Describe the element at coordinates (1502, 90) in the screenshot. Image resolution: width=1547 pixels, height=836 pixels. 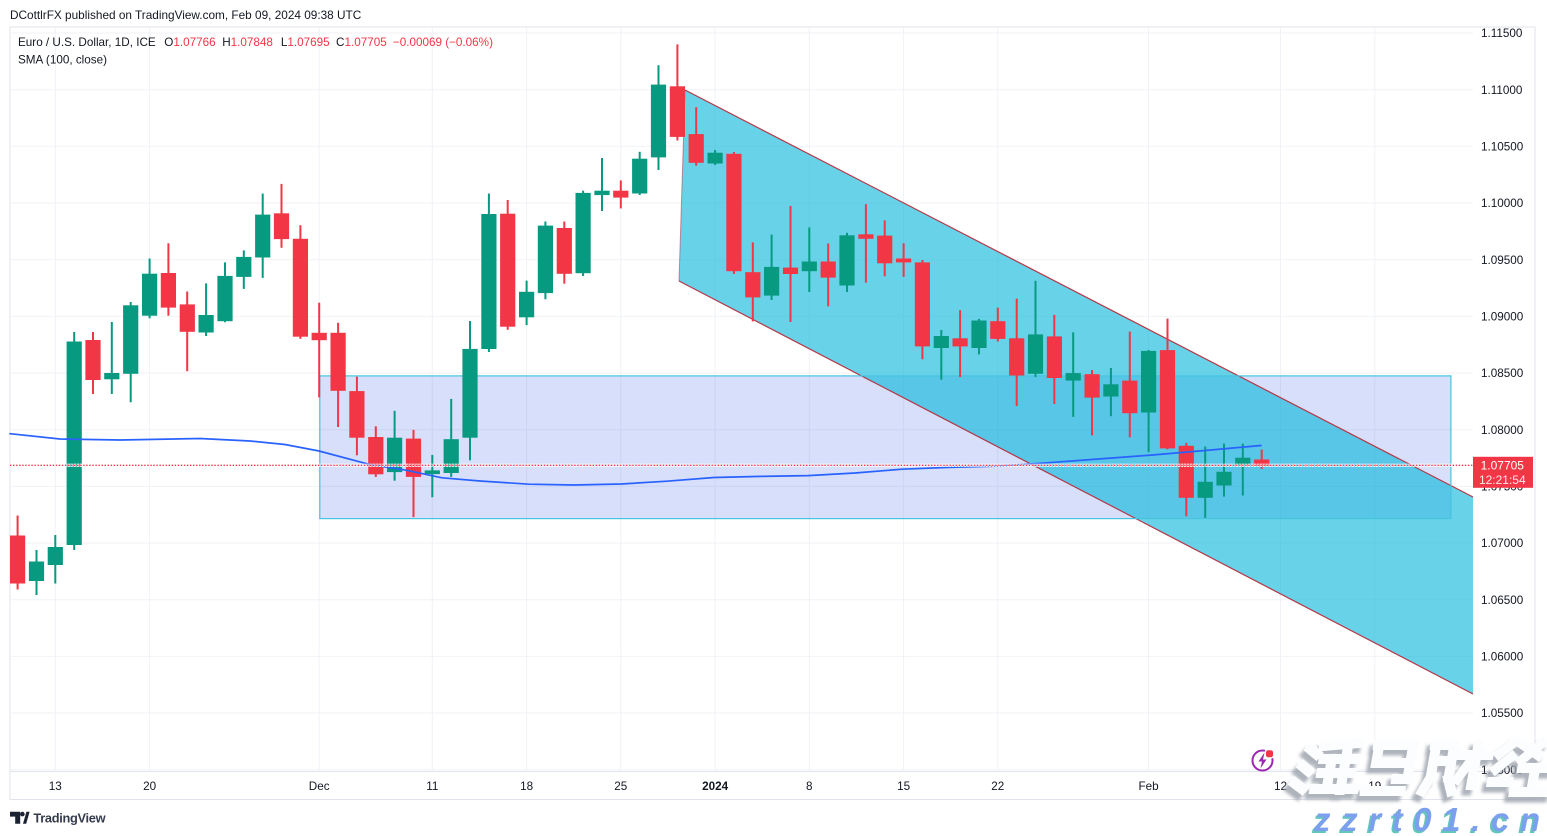
I see `svg-text: 1.11000` at that location.